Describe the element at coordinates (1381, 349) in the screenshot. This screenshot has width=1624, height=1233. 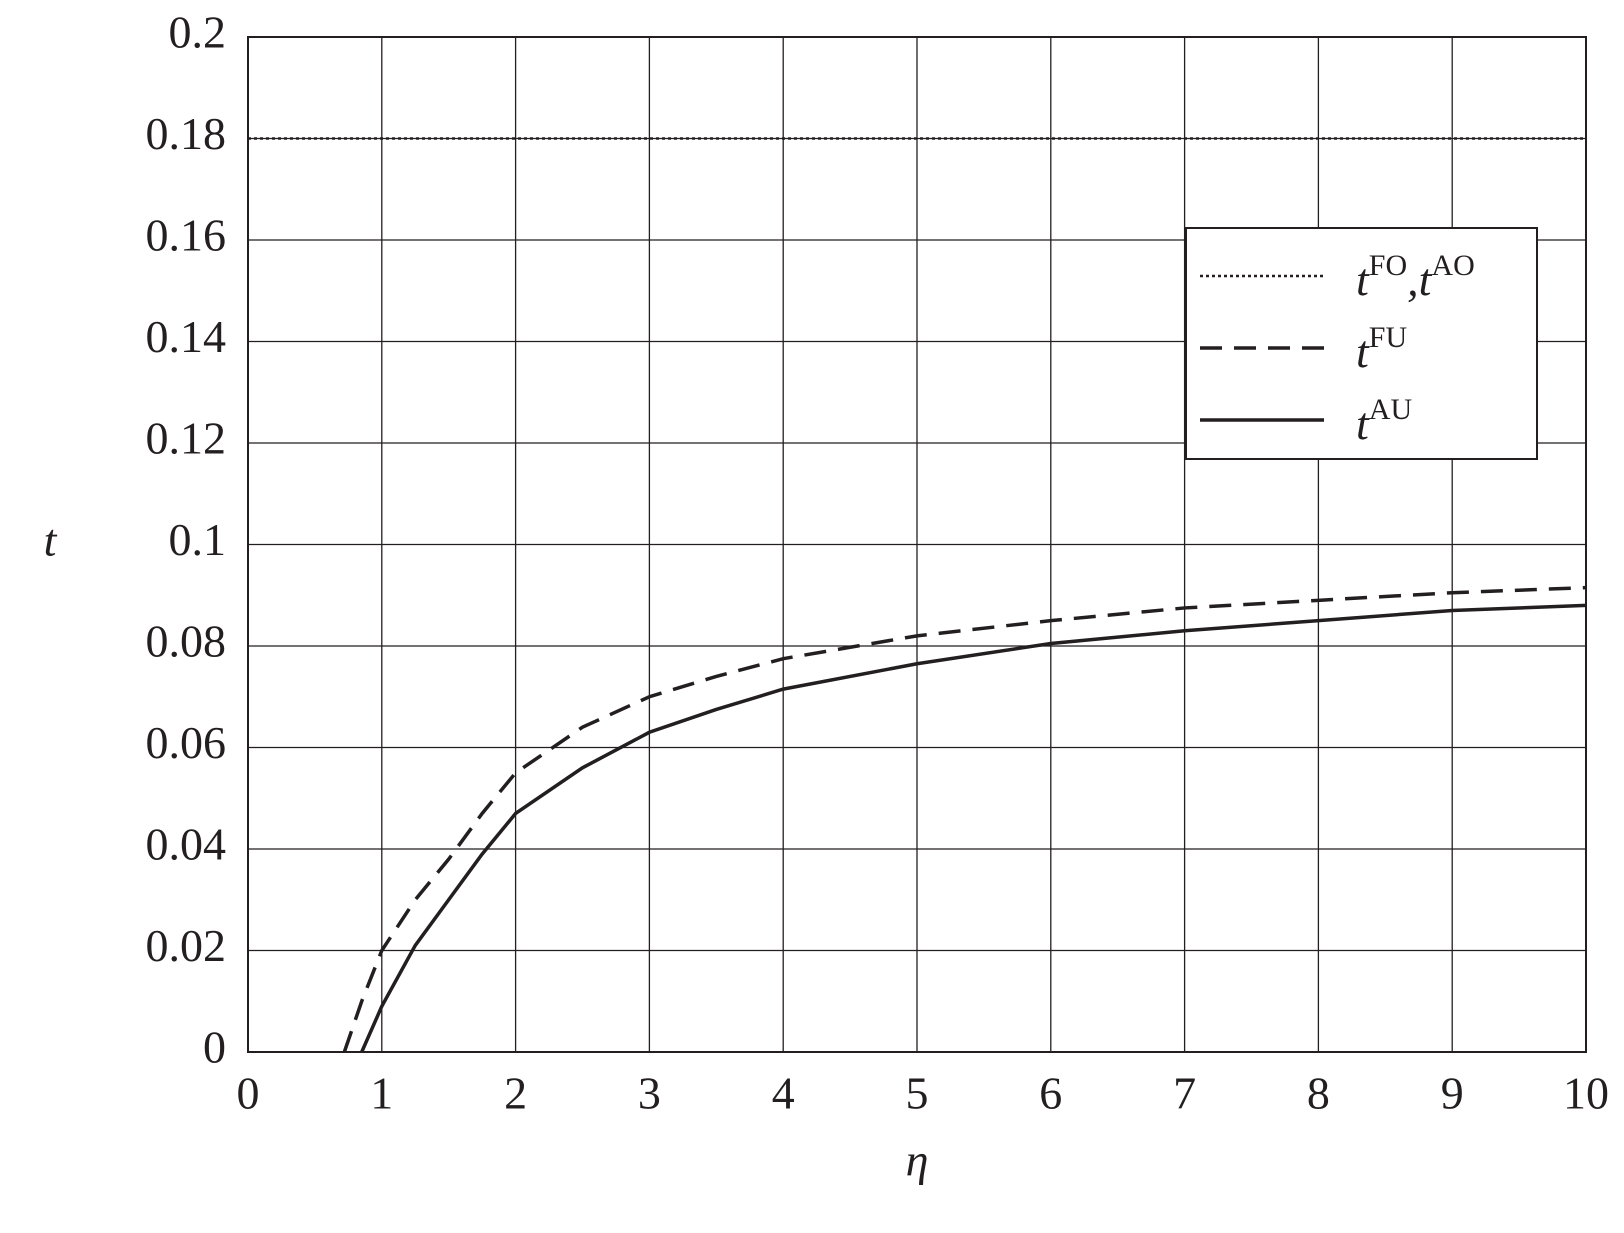
I see `legend-label: tFU` at that location.